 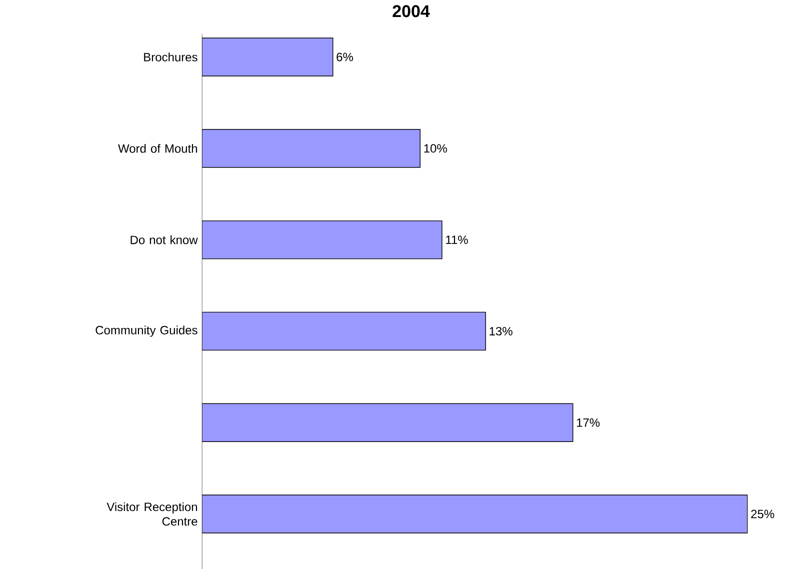 I want to click on data-label: 13%, so click(x=501, y=331).